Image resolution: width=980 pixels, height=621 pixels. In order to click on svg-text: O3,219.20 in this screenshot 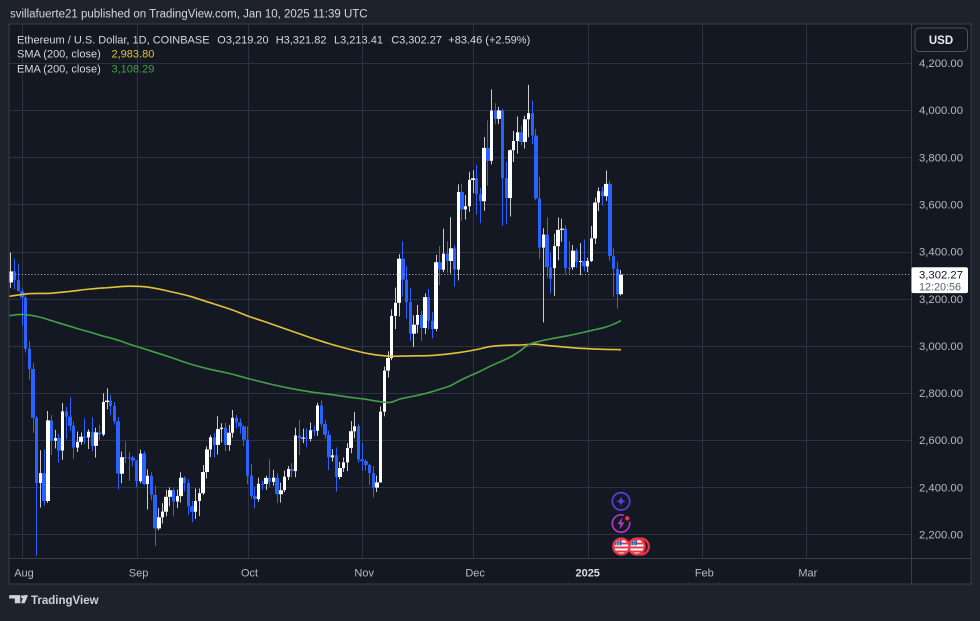, I will do `click(242, 40)`.